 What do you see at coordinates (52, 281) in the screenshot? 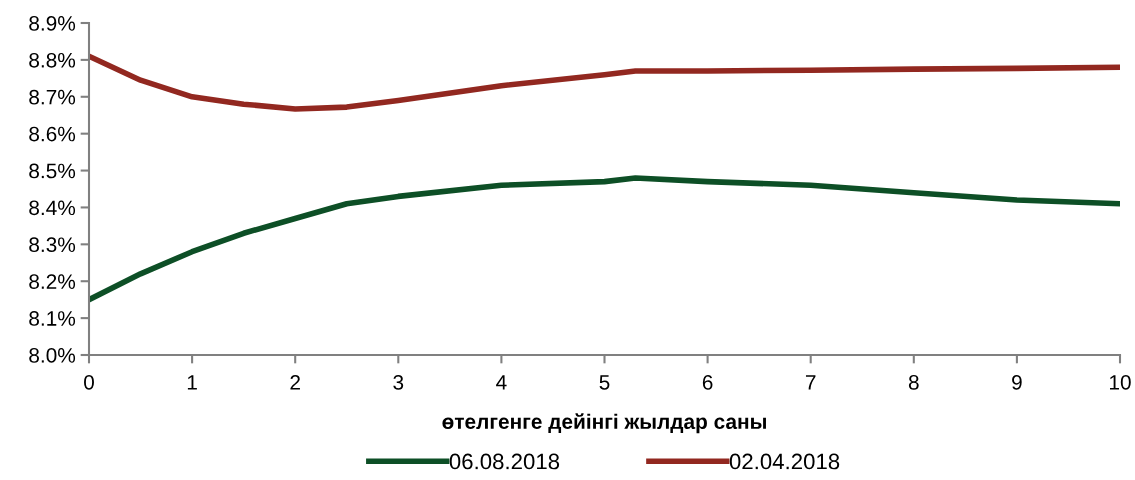
I see `y-tick-label: 8.2%` at bounding box center [52, 281].